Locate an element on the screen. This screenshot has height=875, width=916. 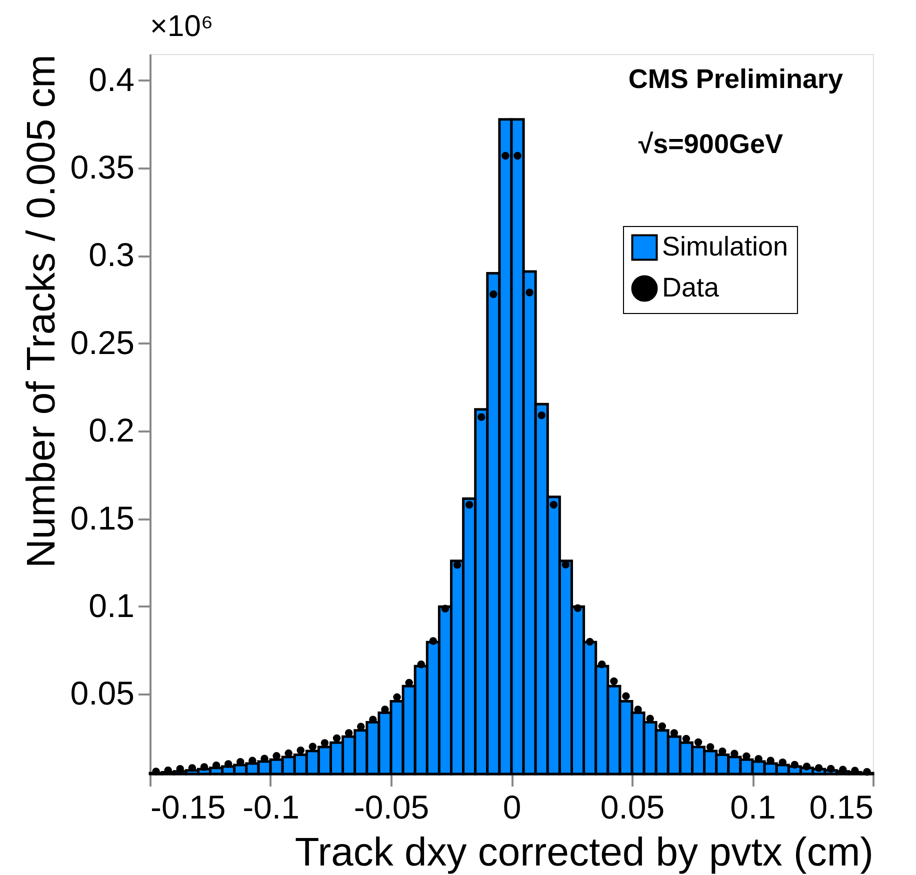
annotation: √s=900GeV is located at coordinates (710, 144).